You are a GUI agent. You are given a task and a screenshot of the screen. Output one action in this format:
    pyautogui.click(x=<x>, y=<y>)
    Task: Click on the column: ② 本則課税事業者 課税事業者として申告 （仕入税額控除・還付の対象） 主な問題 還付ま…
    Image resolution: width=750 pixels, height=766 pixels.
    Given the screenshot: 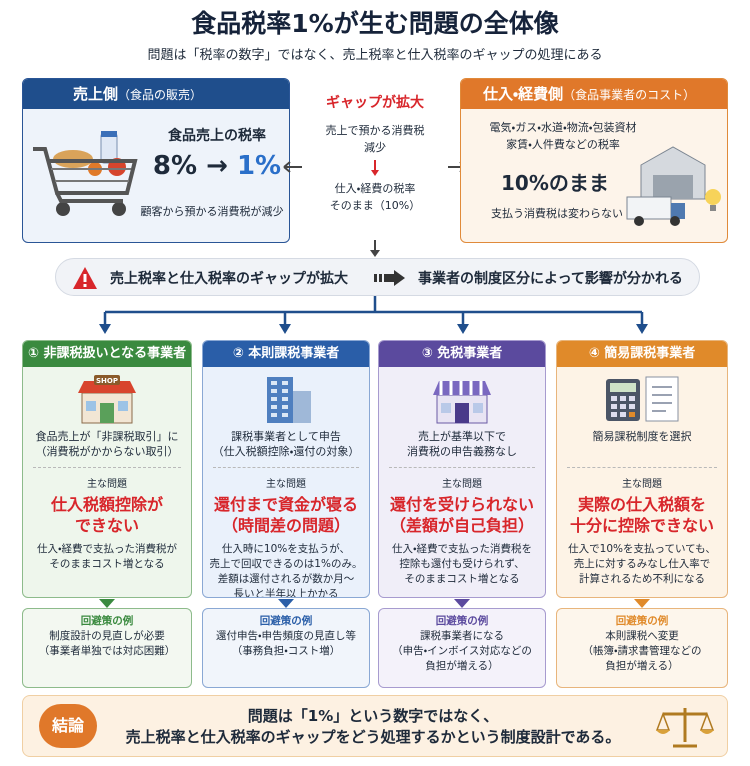 What is the action you would take?
    pyautogui.click(x=286, y=469)
    